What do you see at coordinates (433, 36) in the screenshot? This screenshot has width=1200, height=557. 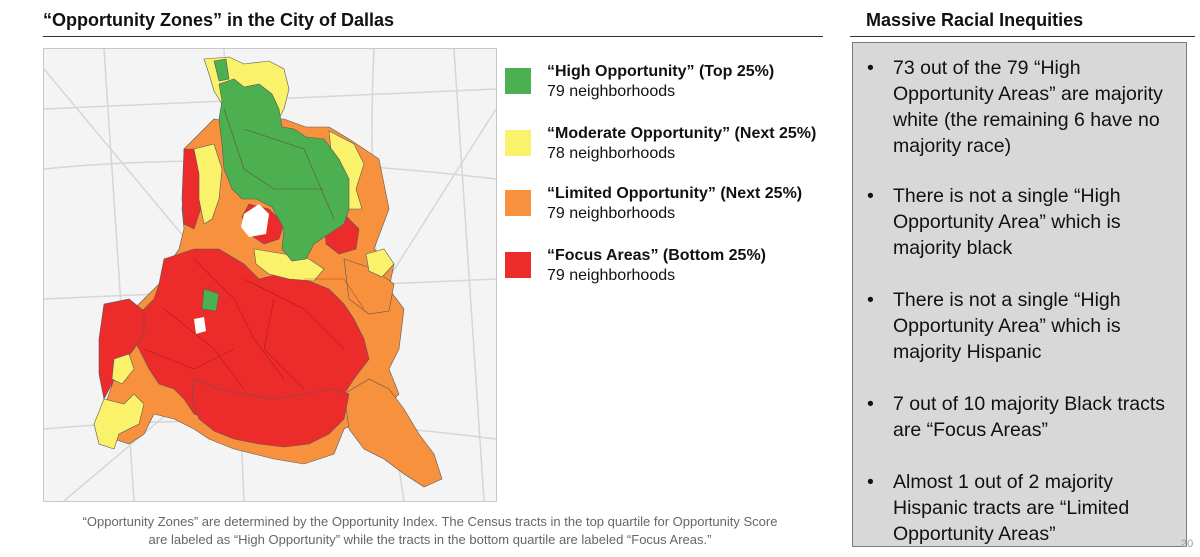 I see `title-underline` at bounding box center [433, 36].